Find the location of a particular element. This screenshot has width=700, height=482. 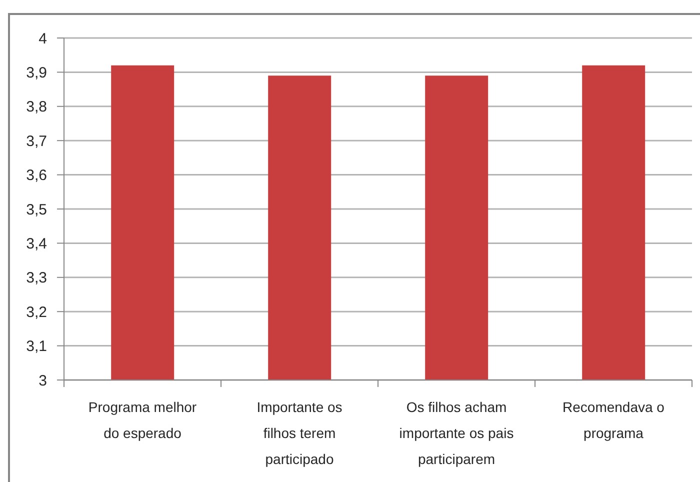

y-tick-label: 3,7 is located at coordinates (36, 141).